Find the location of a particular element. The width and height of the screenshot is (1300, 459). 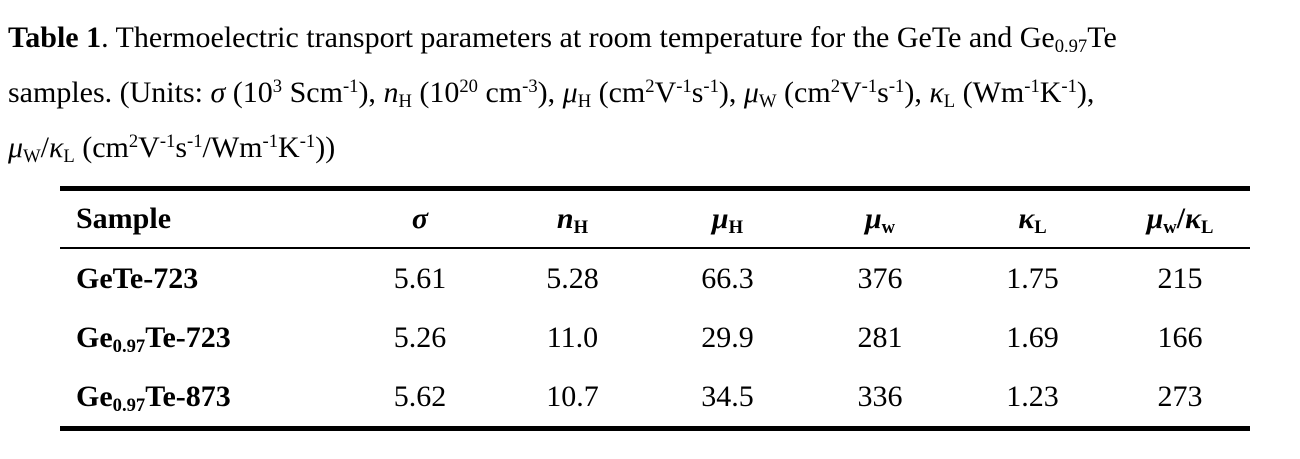

cell-sigma: 5.26 is located at coordinates (420, 337).